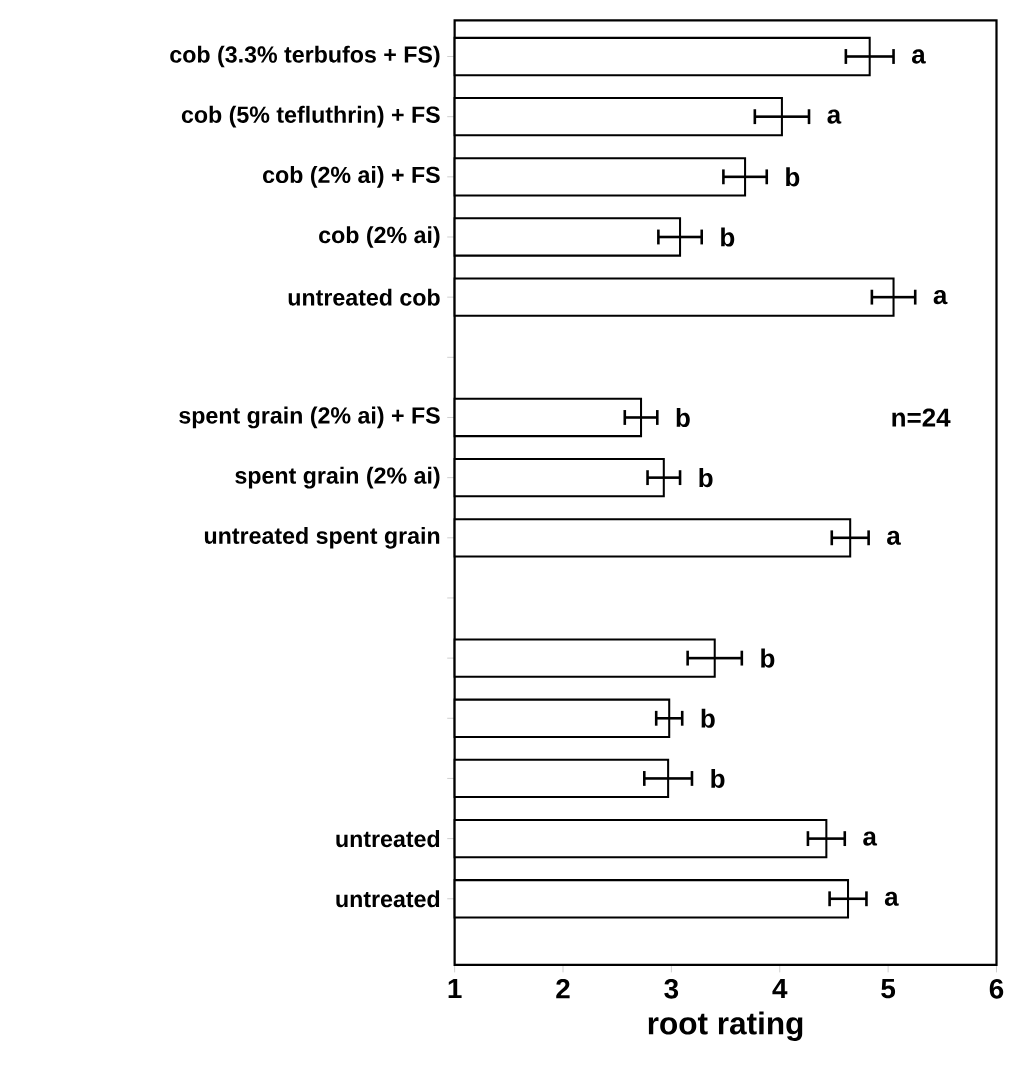 The width and height of the screenshot is (1015, 1067). What do you see at coordinates (310, 116) in the screenshot?
I see `y-tick-label: cob (5% tefluthrin) + FS` at bounding box center [310, 116].